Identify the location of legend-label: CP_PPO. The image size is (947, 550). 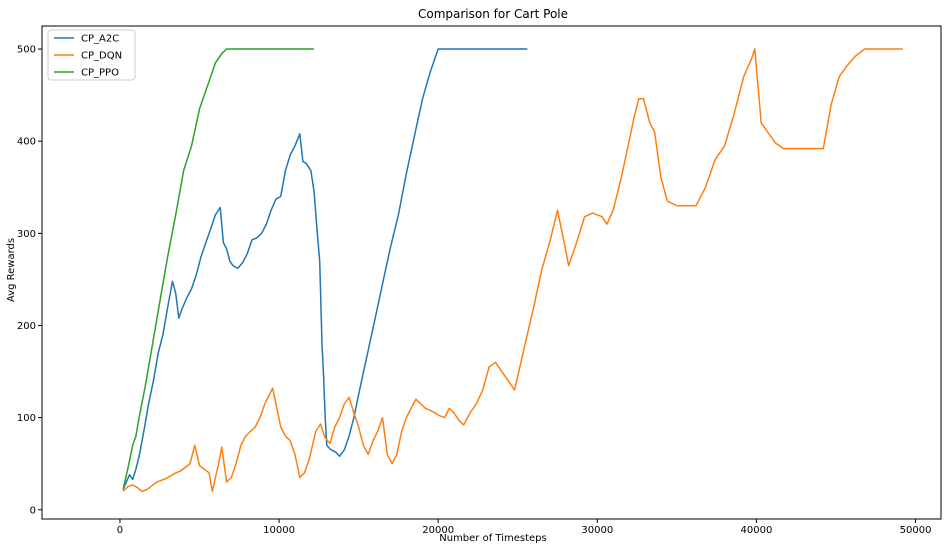
(100, 73).